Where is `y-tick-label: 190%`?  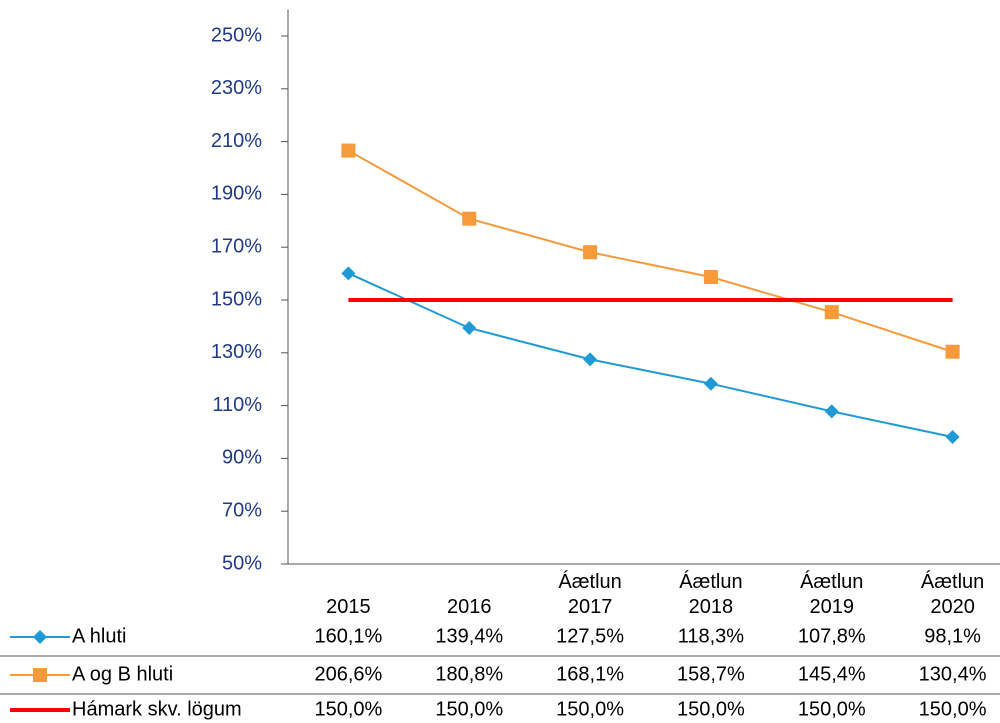 y-tick-label: 190% is located at coordinates (236, 194).